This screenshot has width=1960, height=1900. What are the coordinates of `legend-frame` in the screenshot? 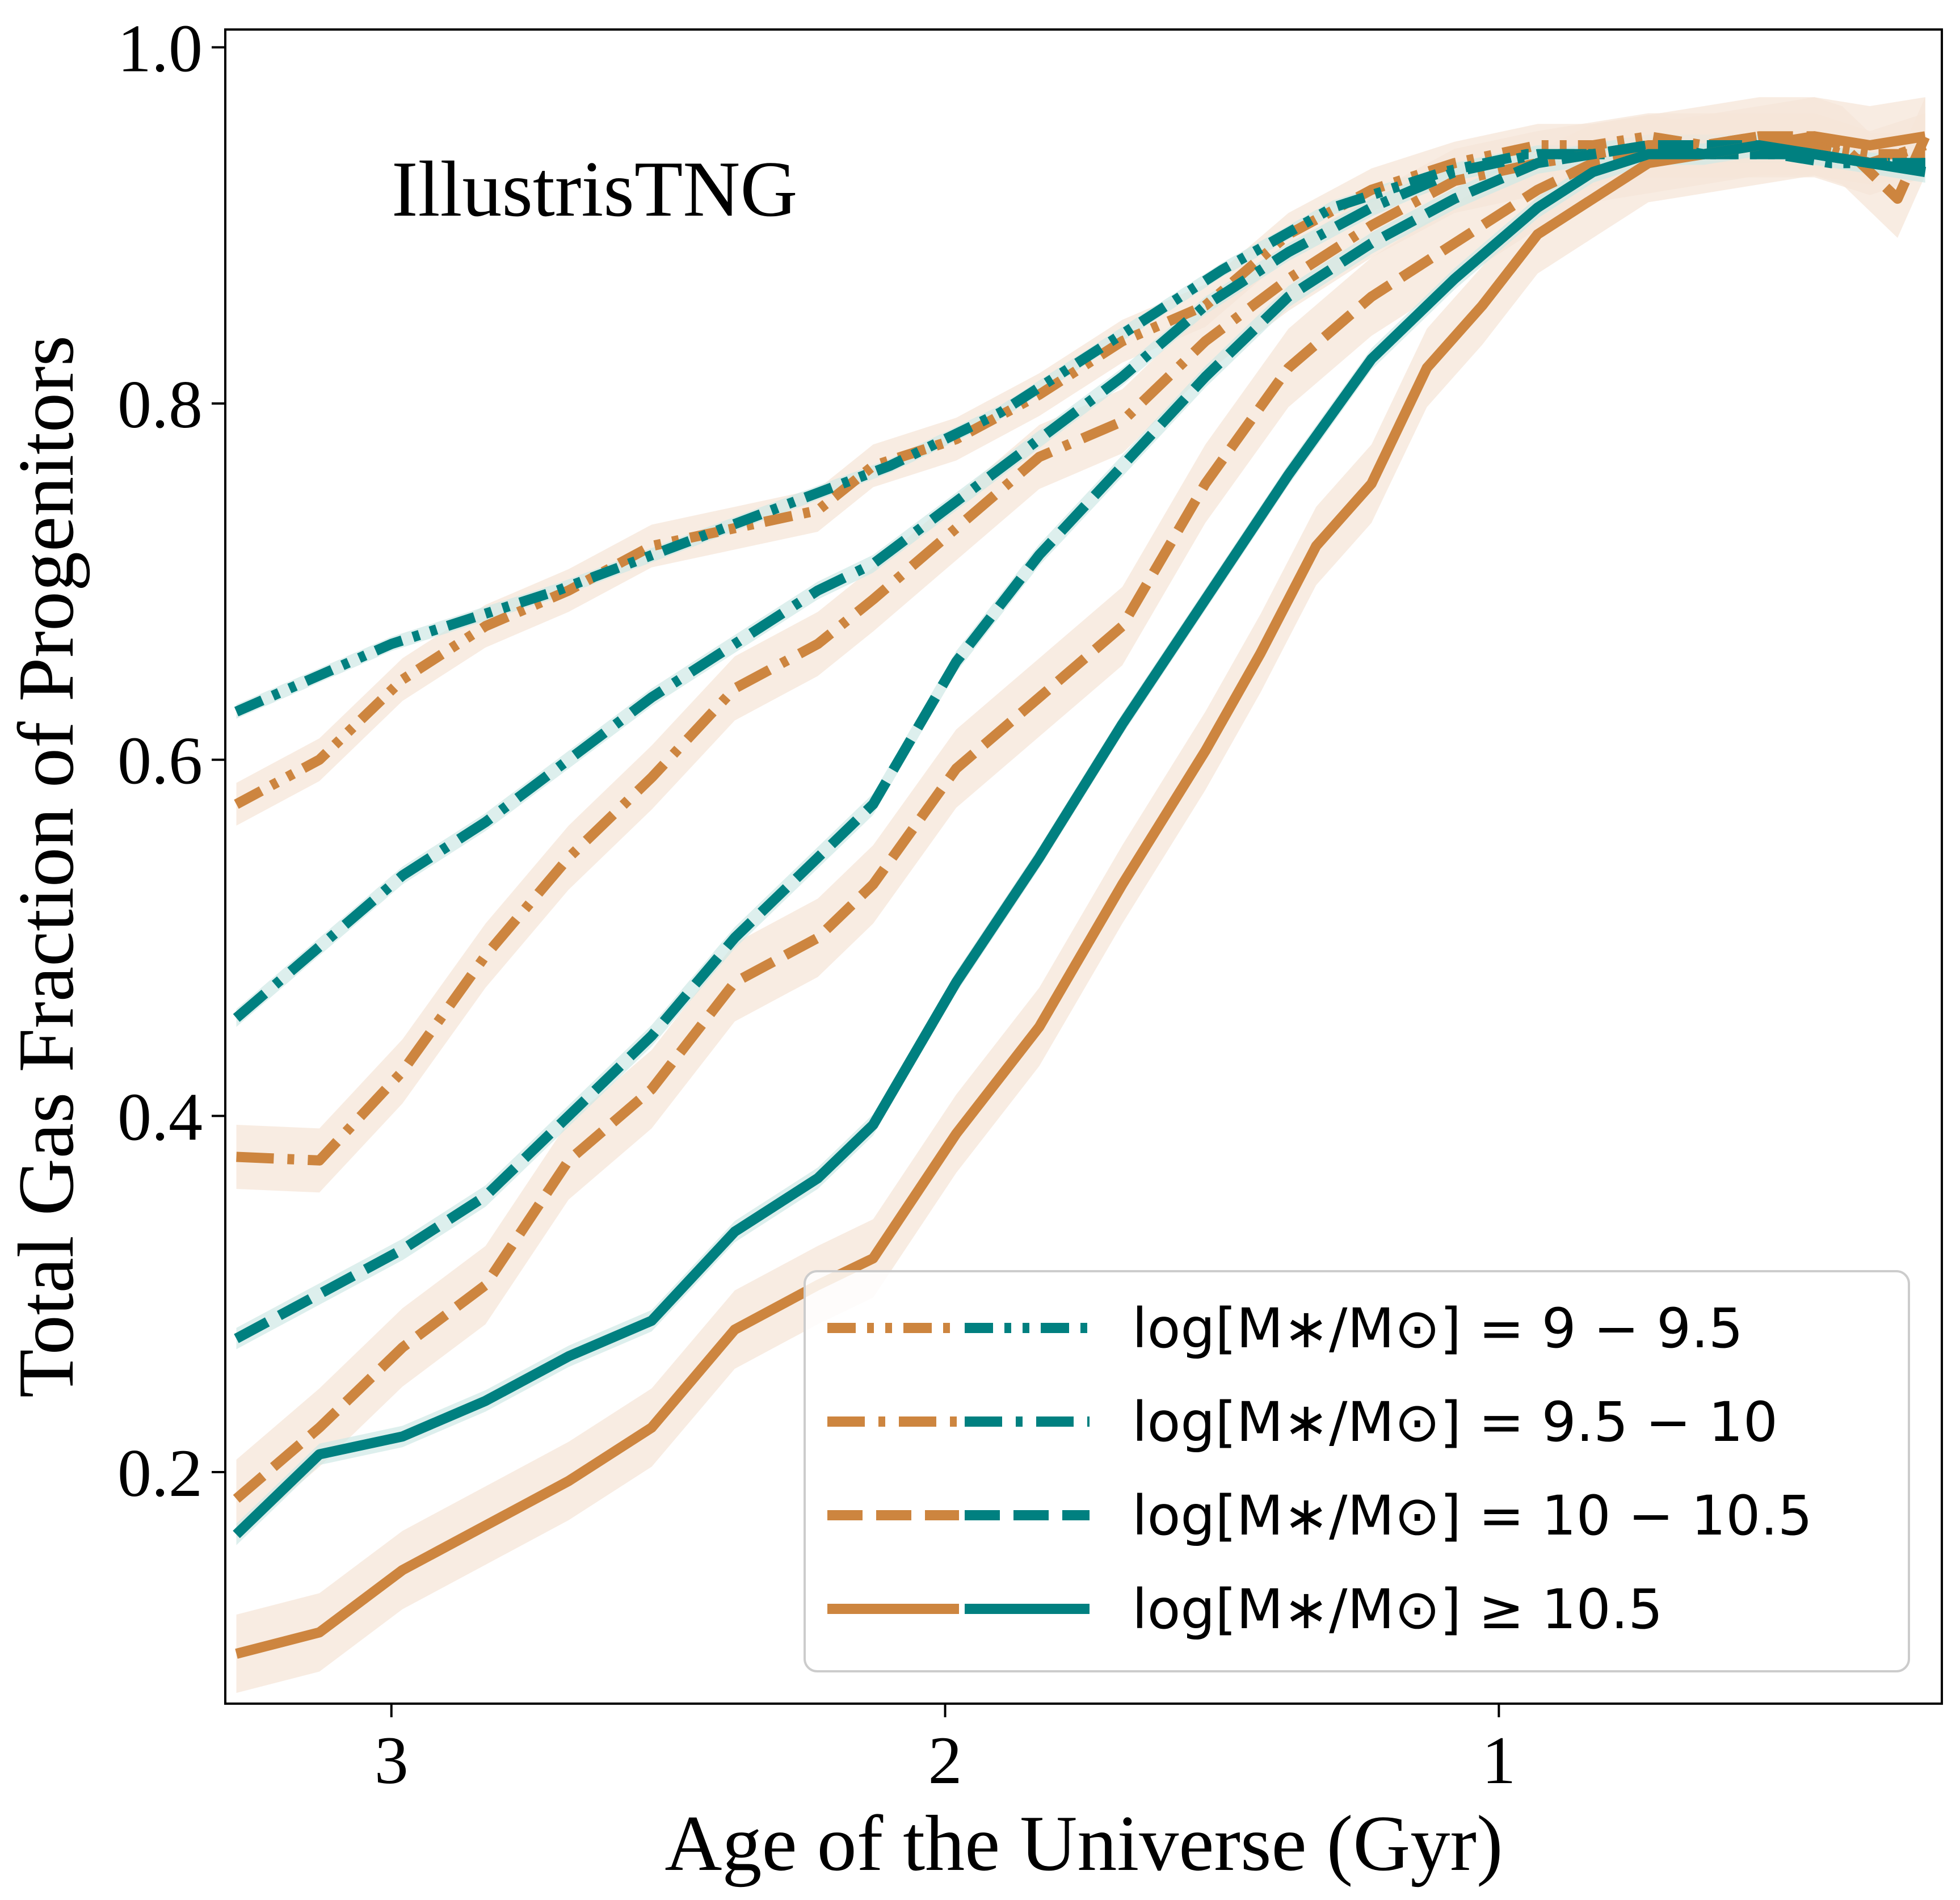 It's located at (1357, 1471).